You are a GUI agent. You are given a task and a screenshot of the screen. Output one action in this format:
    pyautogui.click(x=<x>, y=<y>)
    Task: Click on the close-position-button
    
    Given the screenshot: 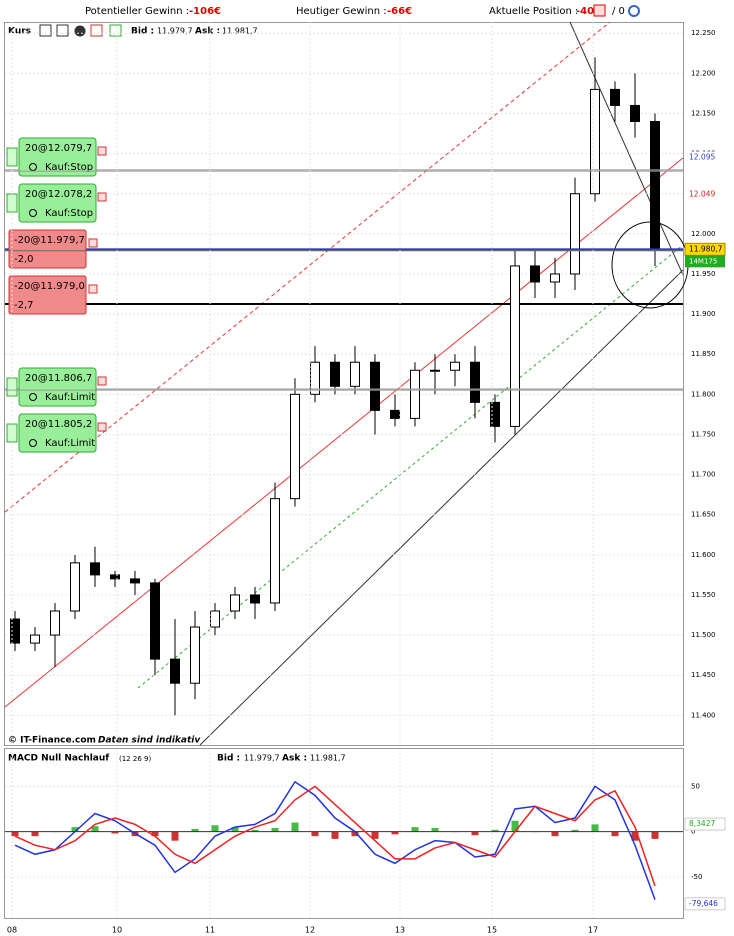 What is the action you would take?
    pyautogui.click(x=599, y=10)
    